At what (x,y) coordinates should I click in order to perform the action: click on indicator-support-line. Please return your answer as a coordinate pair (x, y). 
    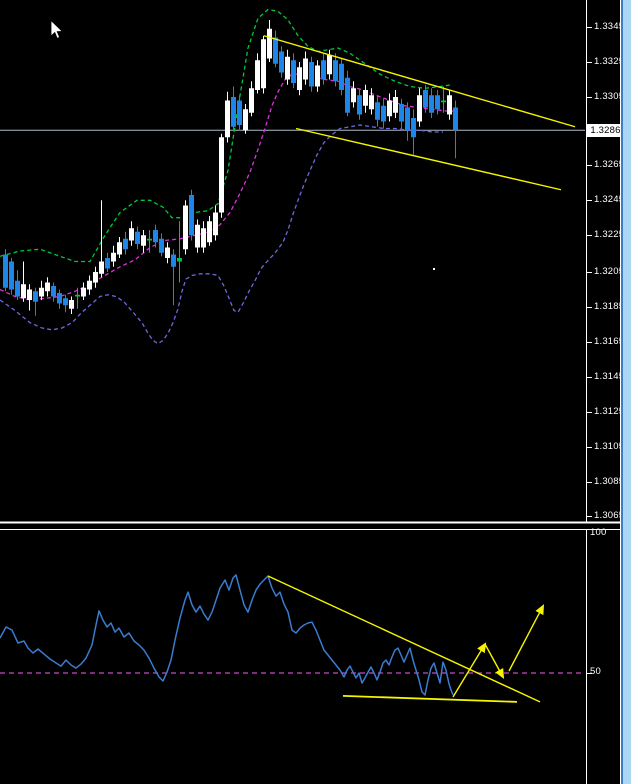
    Looking at the image, I should click on (430, 698).